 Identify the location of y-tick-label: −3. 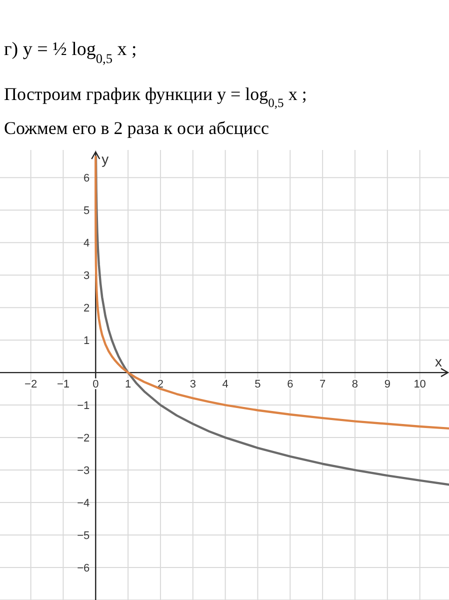
(83, 470).